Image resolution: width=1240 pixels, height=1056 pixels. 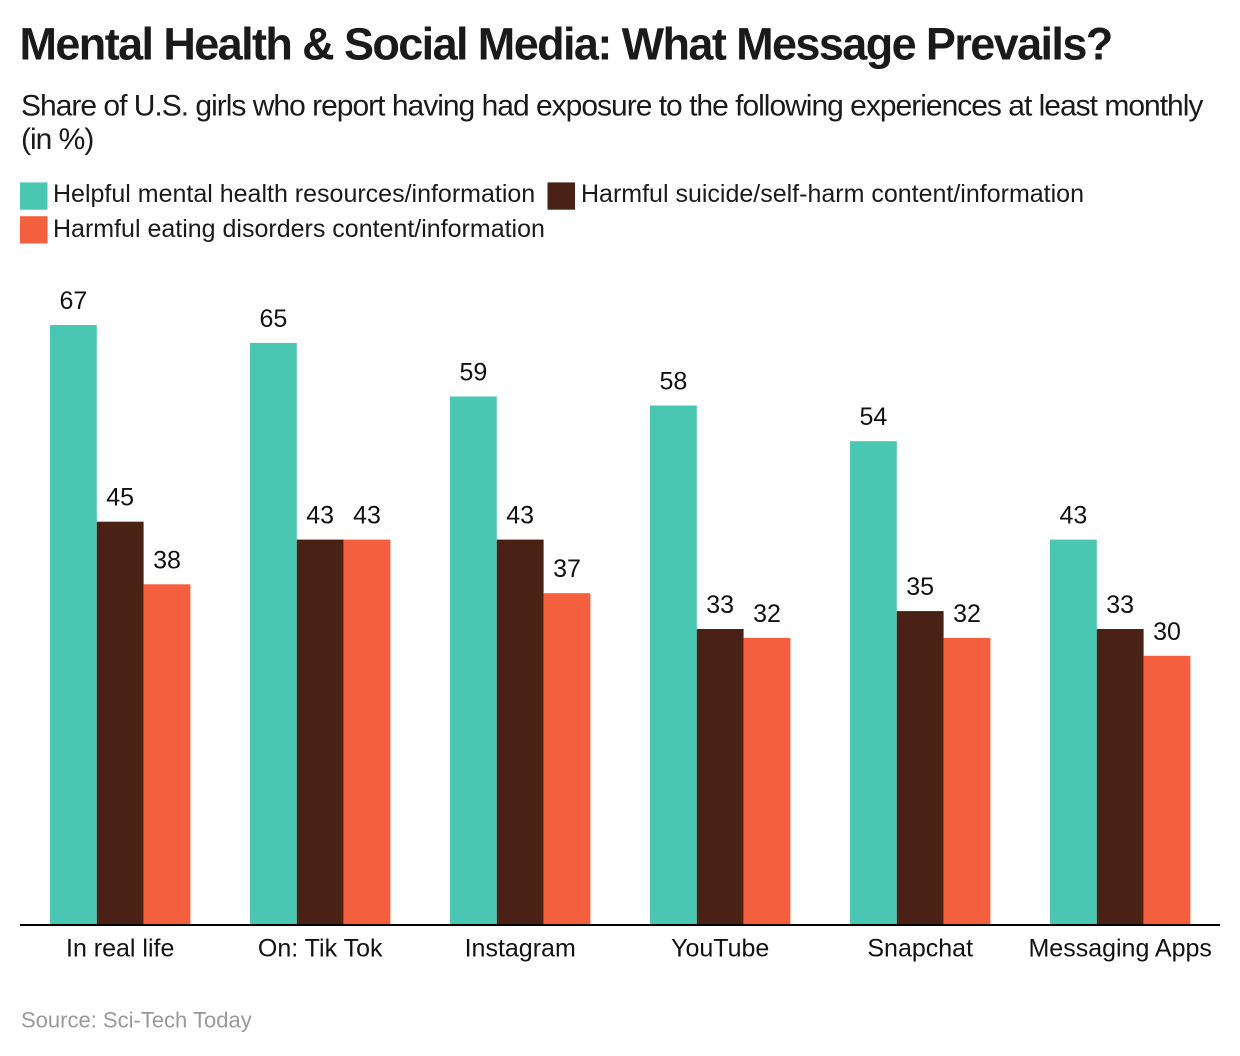 What do you see at coordinates (320, 948) in the screenshot?
I see `svg-text: On: Tik Tok` at bounding box center [320, 948].